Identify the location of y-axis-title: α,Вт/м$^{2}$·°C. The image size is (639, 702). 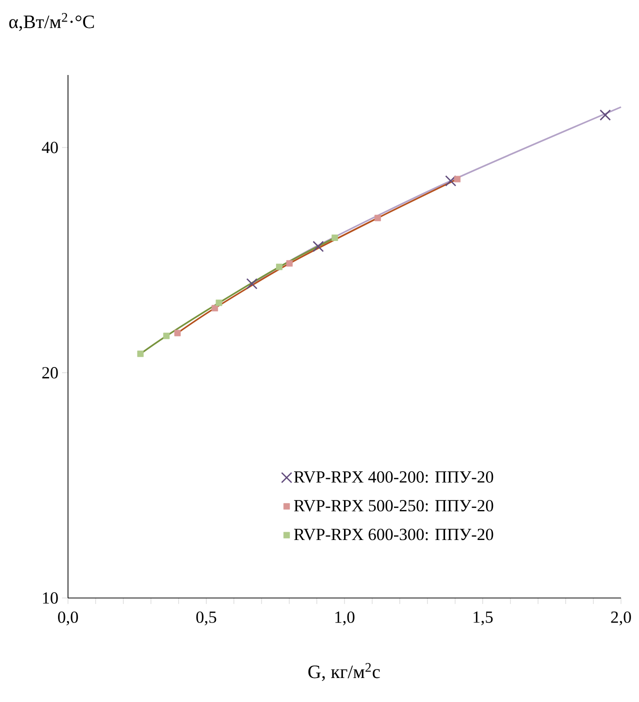
(51, 22).